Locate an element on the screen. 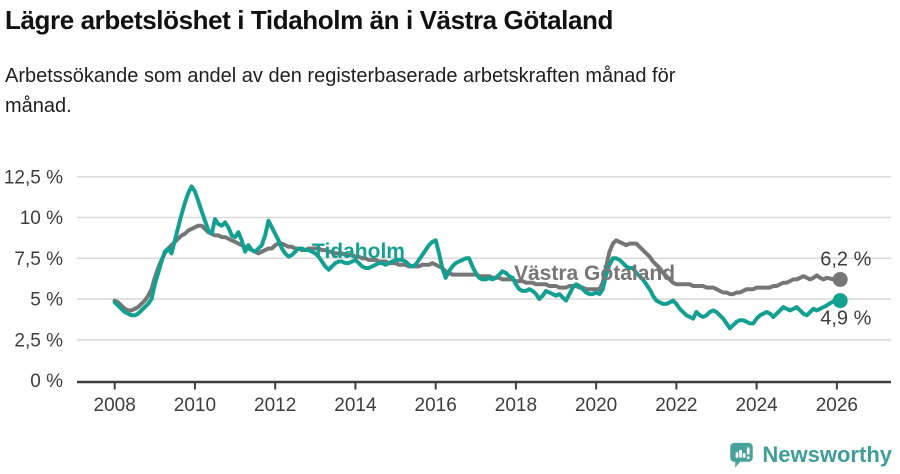 The image size is (900, 474). y-tick-label: 0 % is located at coordinates (46, 381).